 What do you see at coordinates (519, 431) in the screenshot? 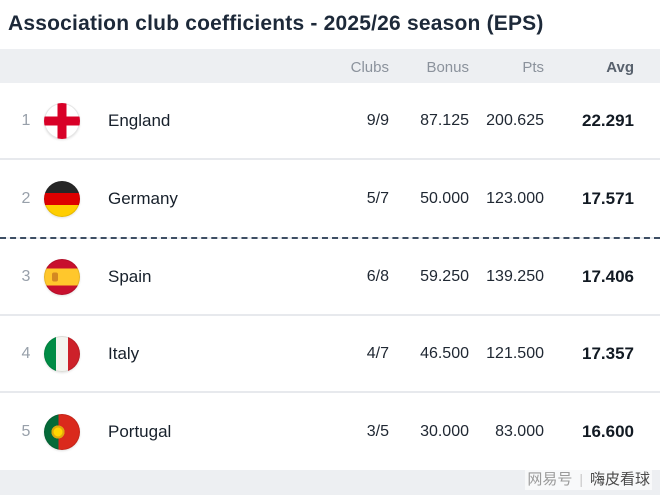
I see `pts-cell: 83.000` at bounding box center [519, 431].